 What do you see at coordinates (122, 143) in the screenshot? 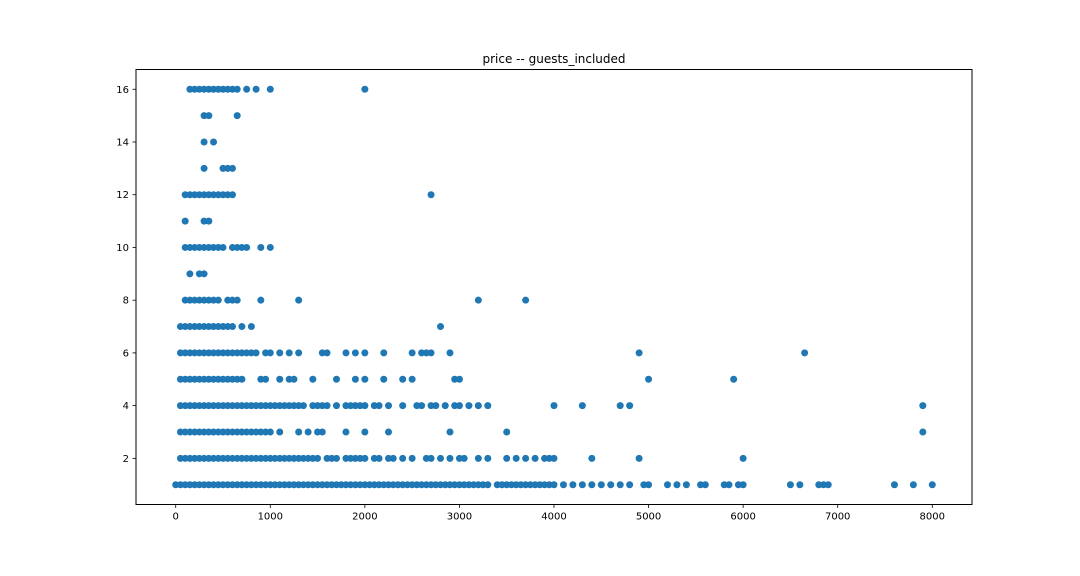
I see `y-tick-label: 14` at bounding box center [122, 143].